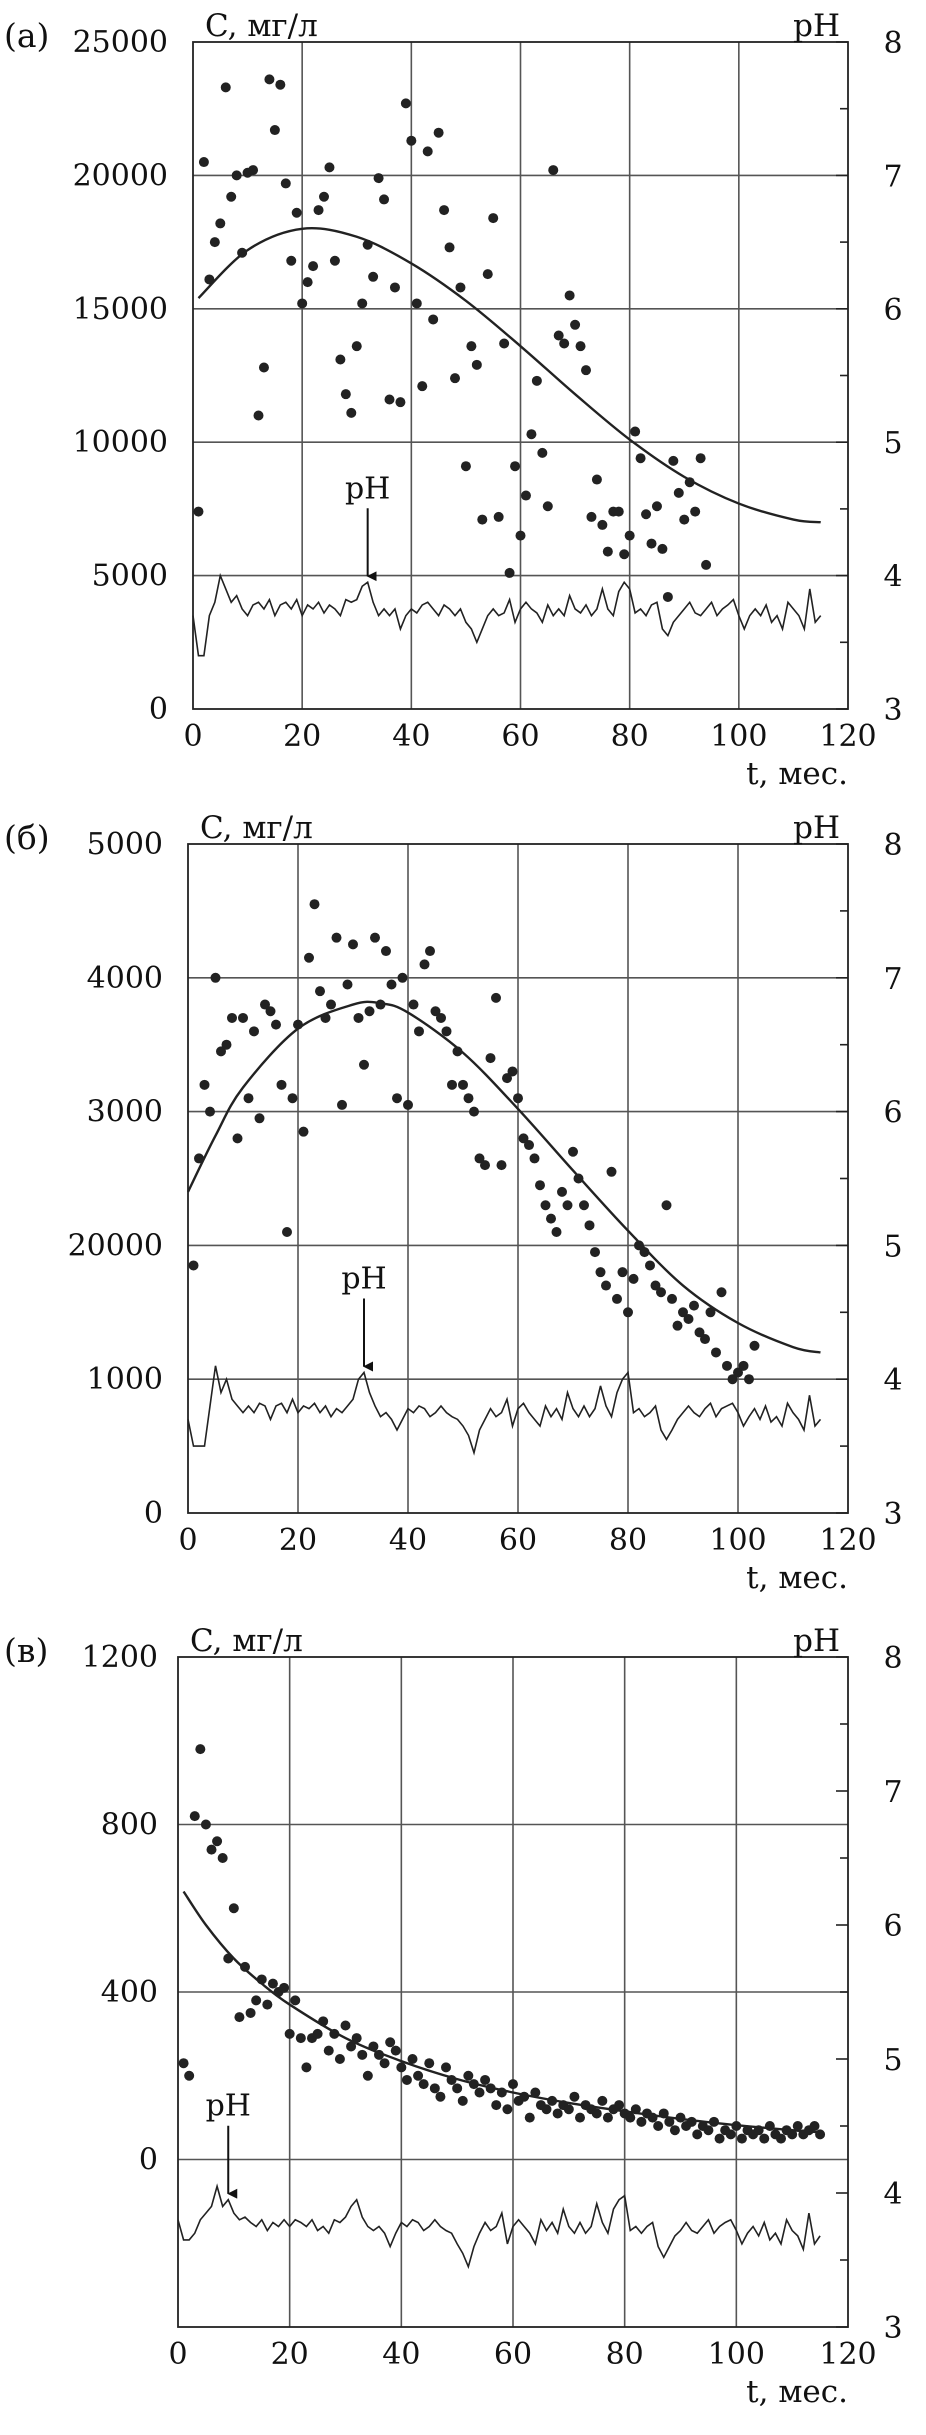 This screenshot has height=2435, width=926. What do you see at coordinates (892, 1514) in the screenshot?
I see `y2-tick-label: 3` at bounding box center [892, 1514].